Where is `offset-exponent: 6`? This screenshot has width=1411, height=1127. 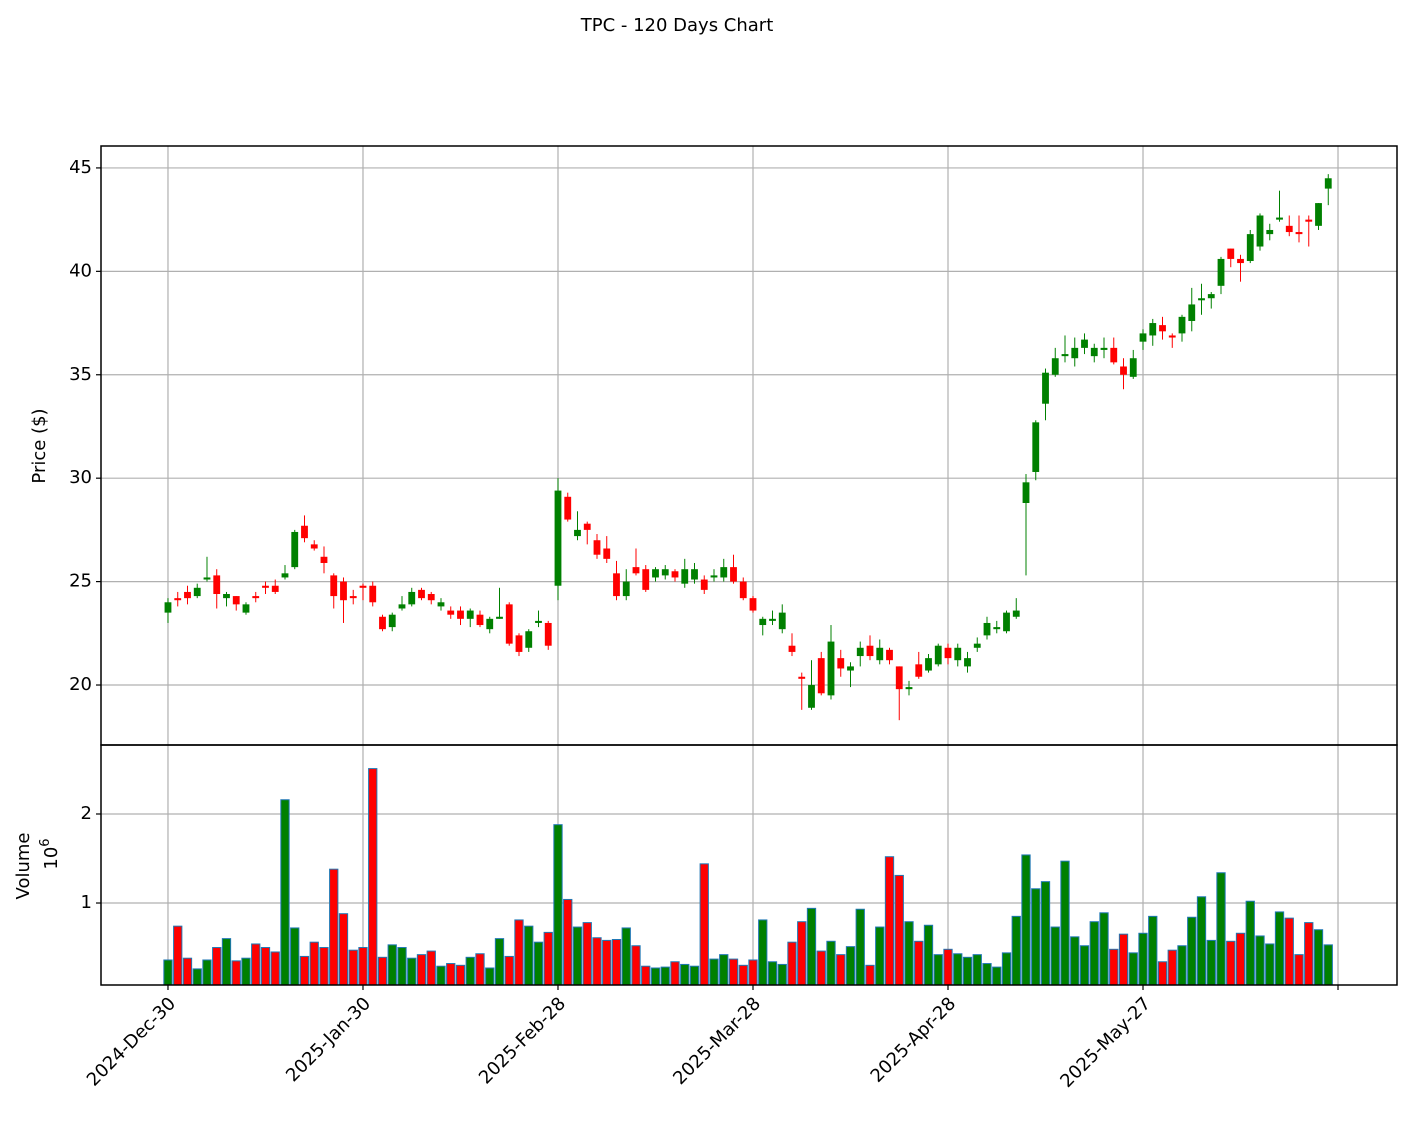
offset-exponent: 6 is located at coordinates (45, 842).